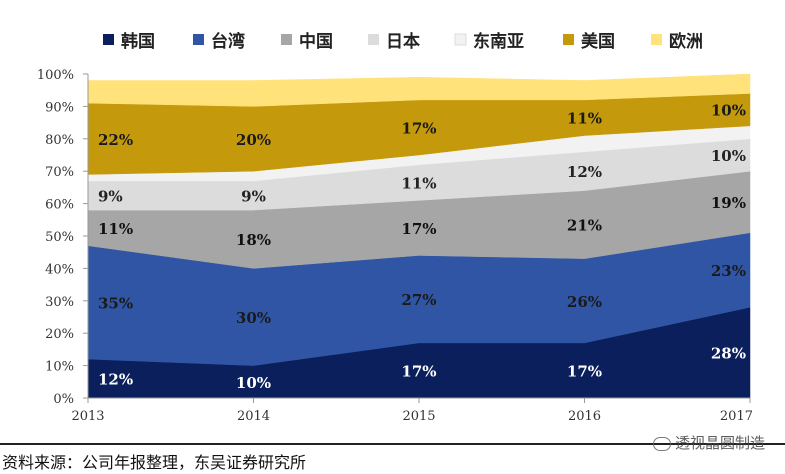 The image size is (785, 474). Describe the element at coordinates (253, 240) in the screenshot. I see `data-label: 18%` at that location.